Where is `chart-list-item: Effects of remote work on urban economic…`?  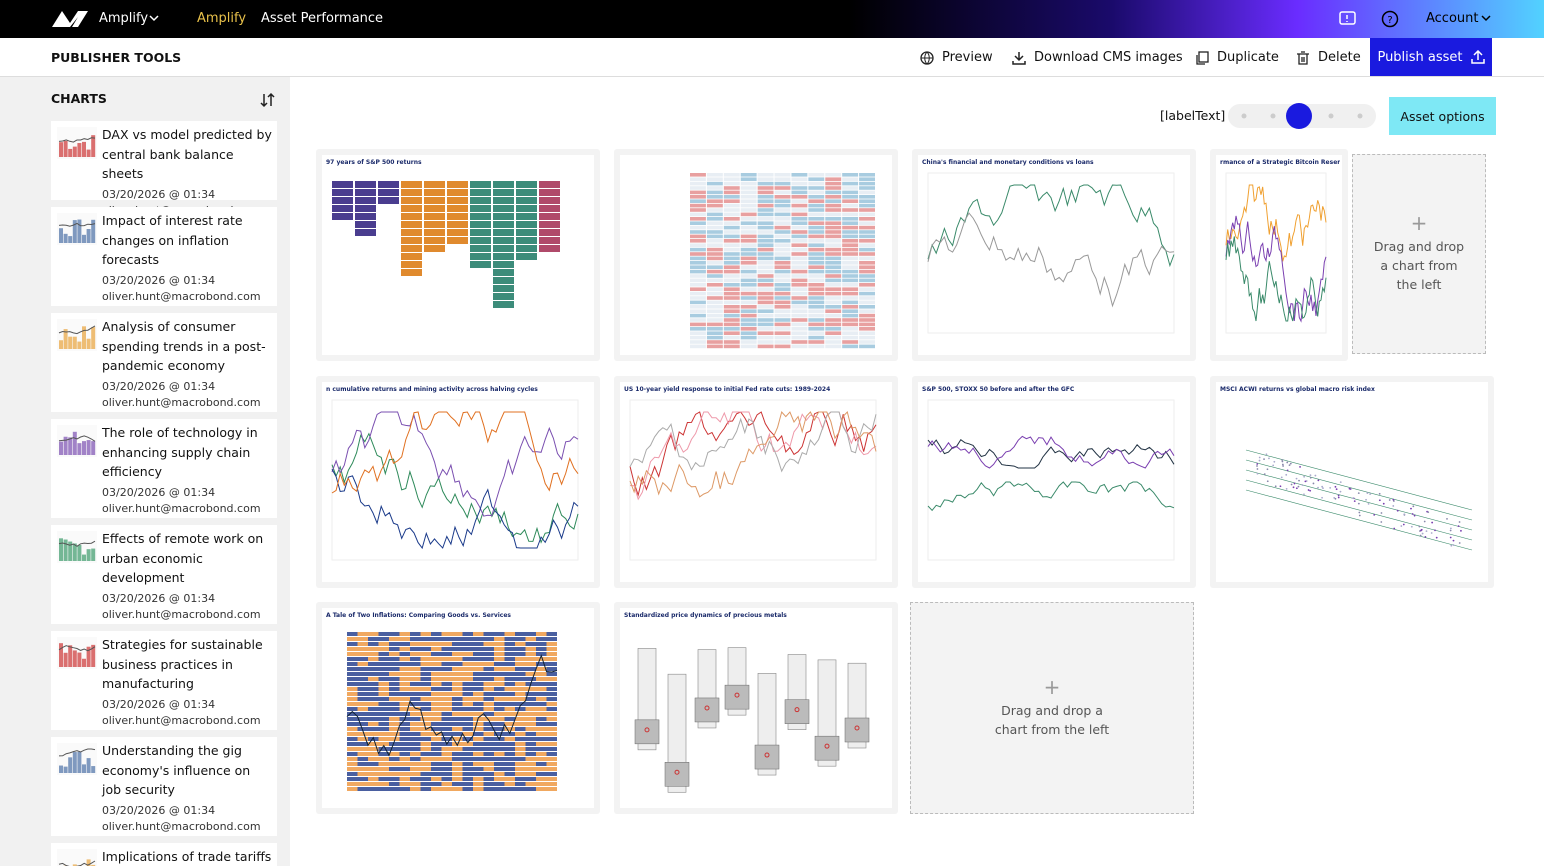 chart-list-item: Effects of remote work on urban economic… is located at coordinates (164, 574).